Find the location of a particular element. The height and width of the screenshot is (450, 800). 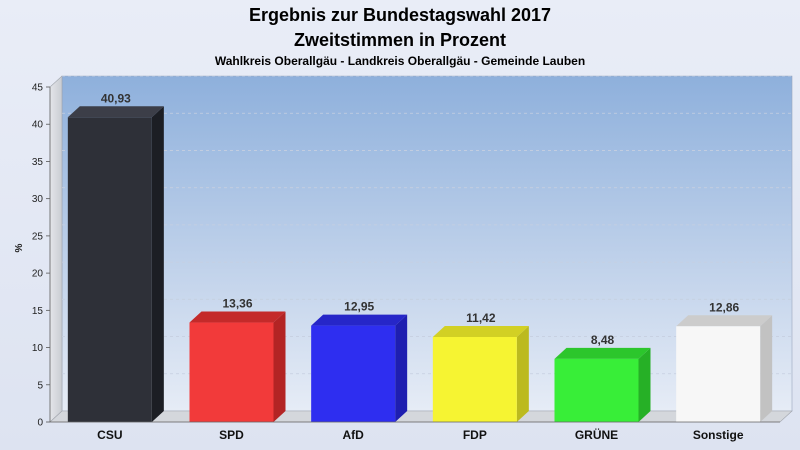

y-tick-label: 45 is located at coordinates (38, 88).